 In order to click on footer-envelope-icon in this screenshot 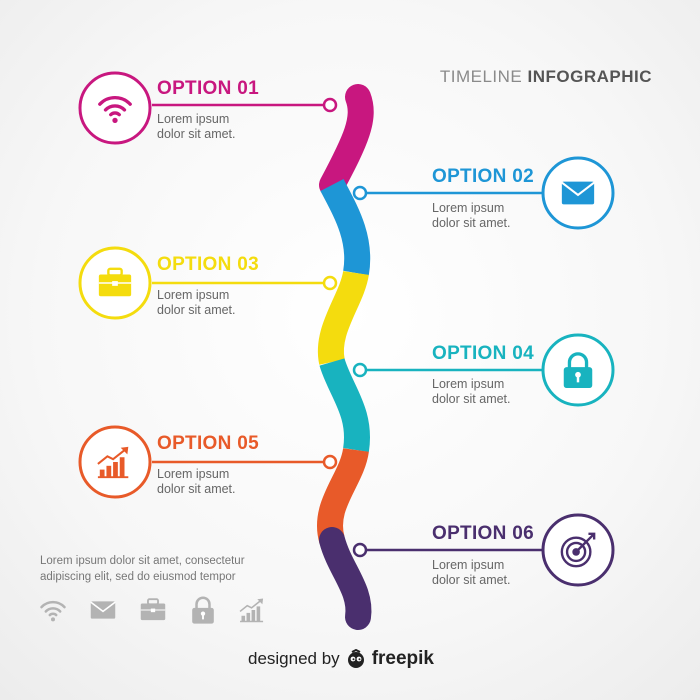, I will do `click(103, 610)`.